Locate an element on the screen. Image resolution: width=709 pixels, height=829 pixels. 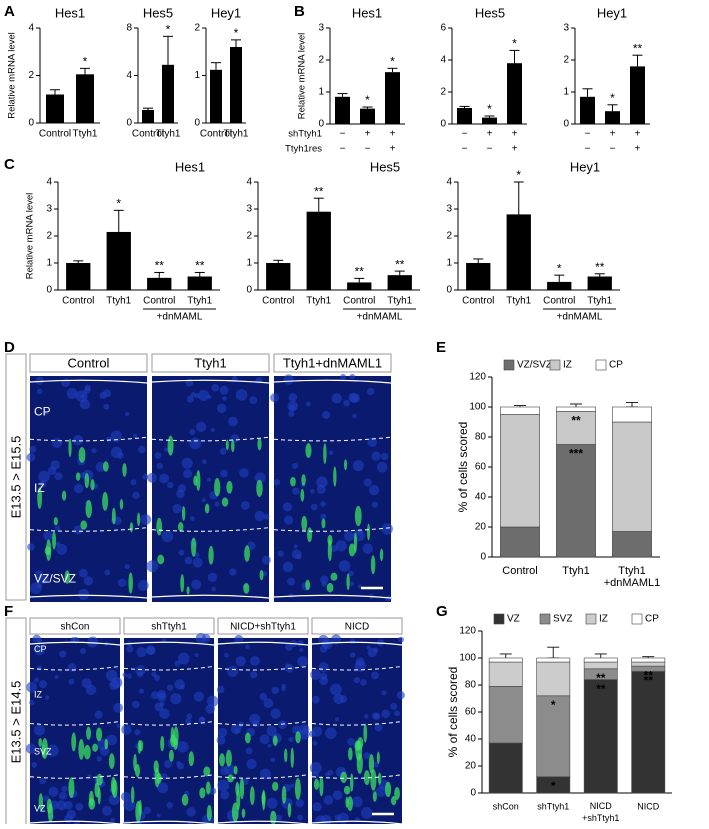
zone-label: SVZ is located at coordinates (43, 751).